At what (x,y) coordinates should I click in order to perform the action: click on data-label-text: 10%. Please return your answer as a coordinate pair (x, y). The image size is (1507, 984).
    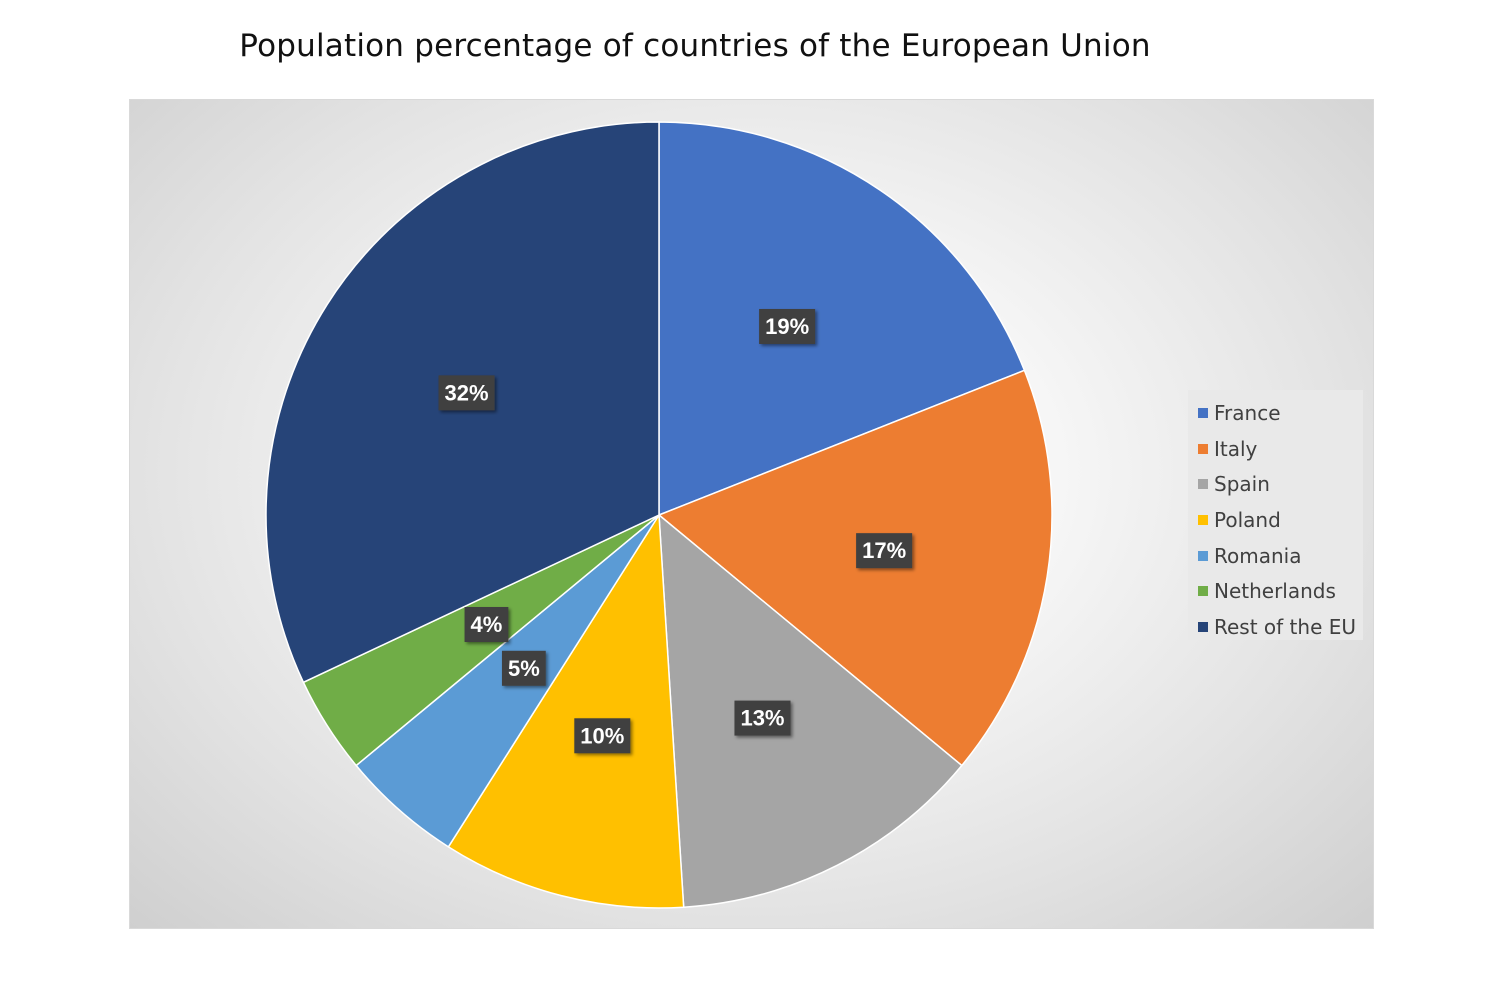
    Looking at the image, I should click on (602, 735).